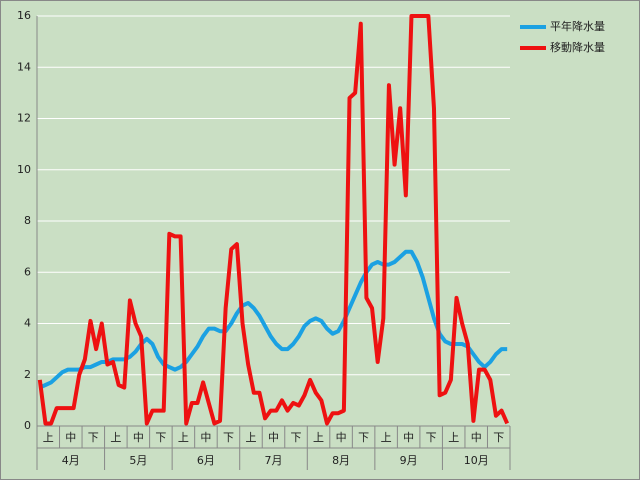 This screenshot has height=480, width=640. I want to click on legend-label: 平年降水量, so click(577, 26).